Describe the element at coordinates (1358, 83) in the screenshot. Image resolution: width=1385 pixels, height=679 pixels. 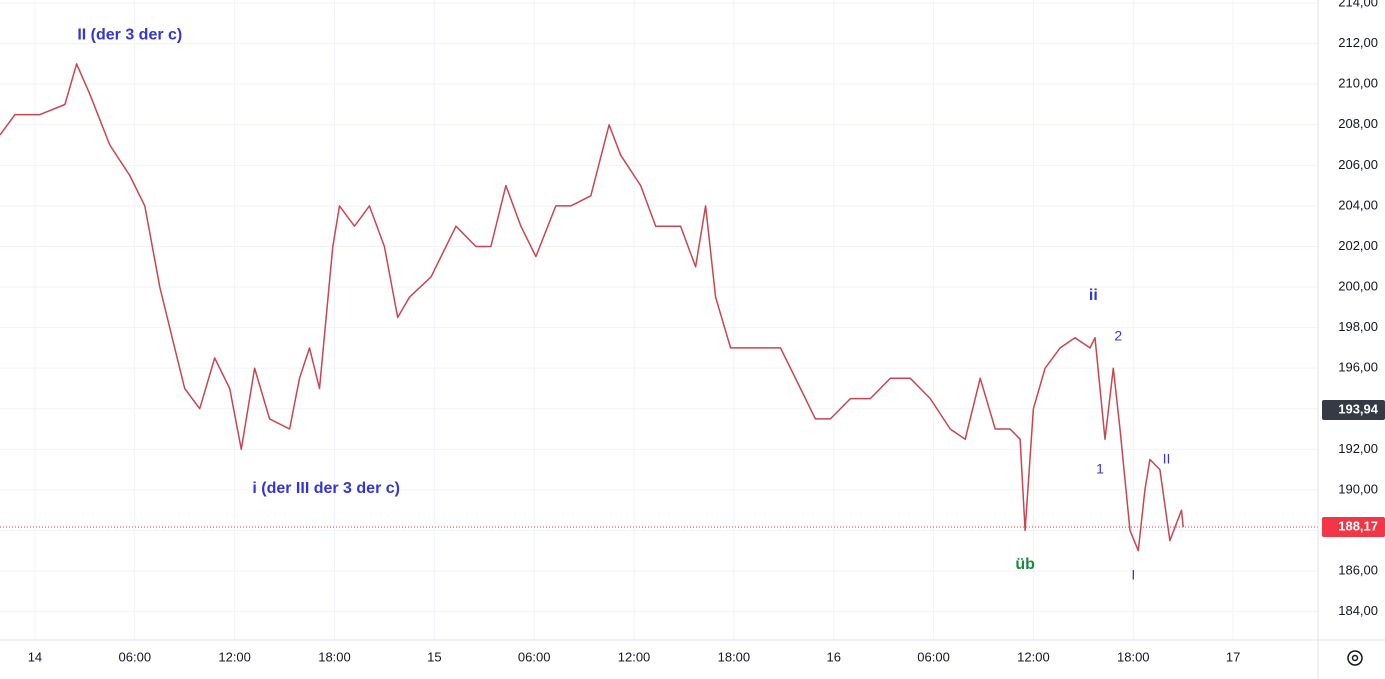
I see `y-tick-label: 210,00` at that location.